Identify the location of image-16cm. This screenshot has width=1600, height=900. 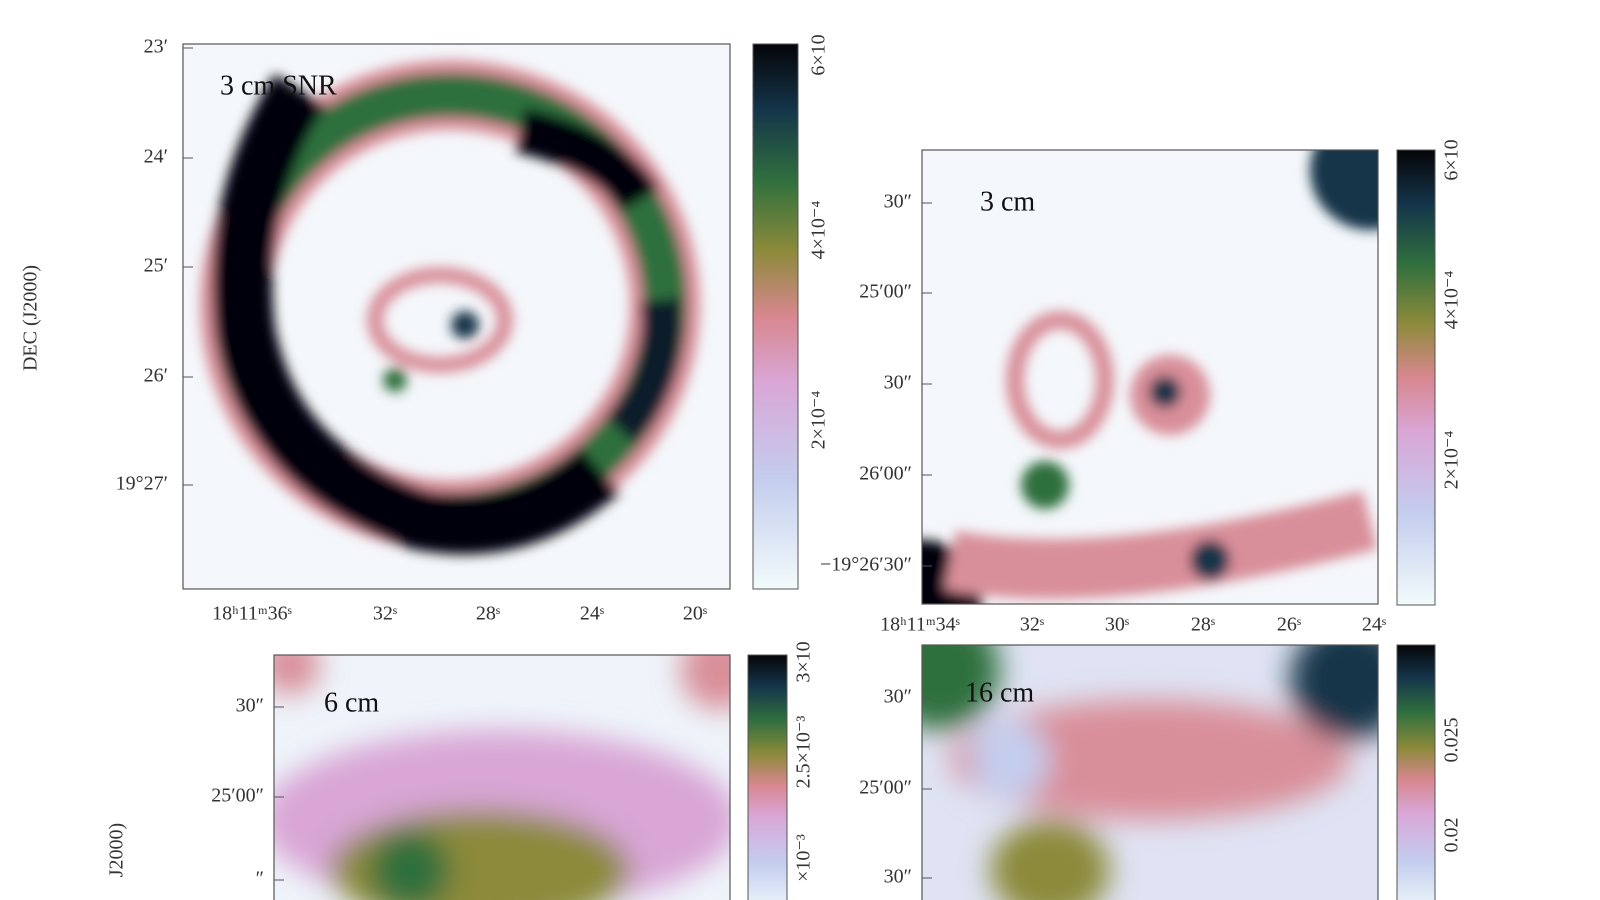
(1150, 772).